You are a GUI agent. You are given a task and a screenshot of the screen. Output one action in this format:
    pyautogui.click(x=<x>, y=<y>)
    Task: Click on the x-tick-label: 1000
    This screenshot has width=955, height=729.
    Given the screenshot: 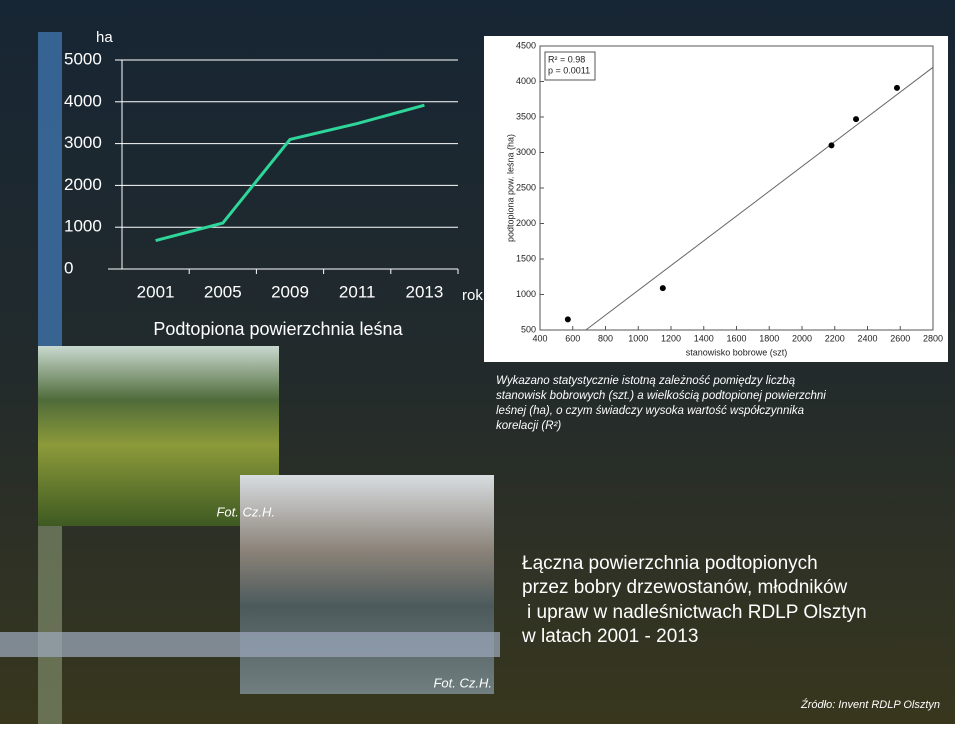 What is the action you would take?
    pyautogui.click(x=638, y=338)
    